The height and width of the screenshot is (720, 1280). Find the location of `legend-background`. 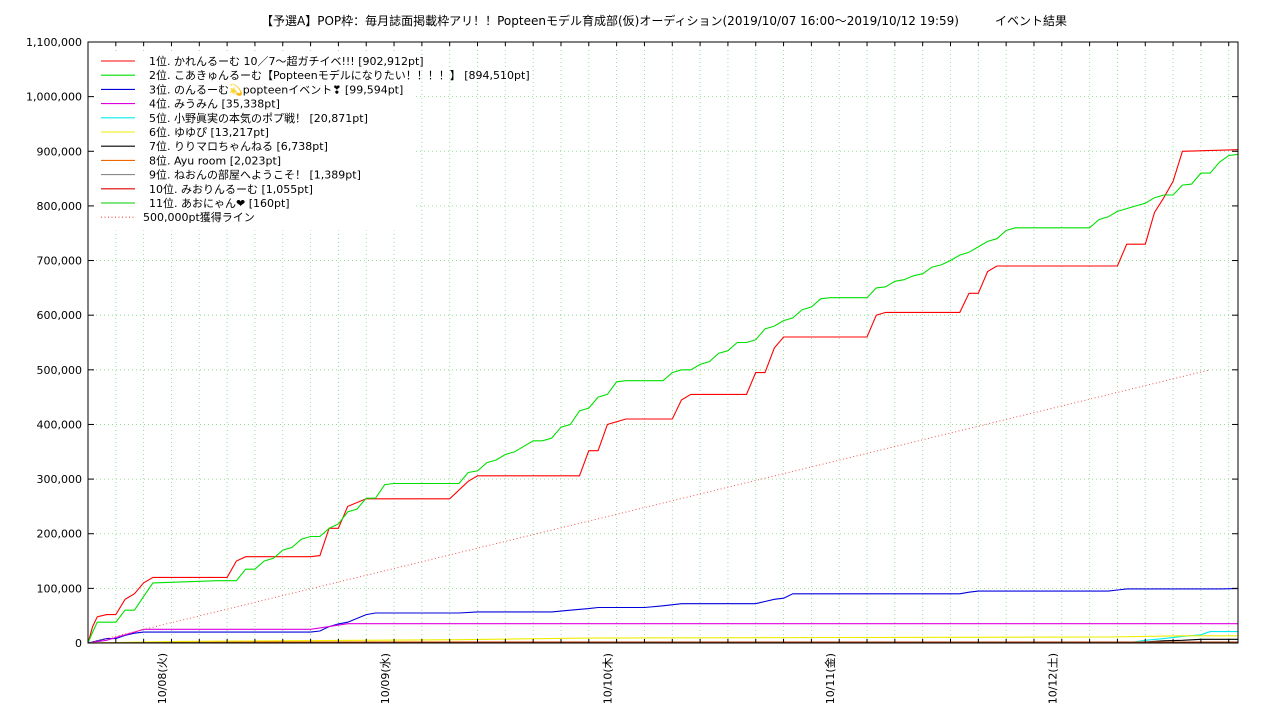

legend-background is located at coordinates (256, 142).